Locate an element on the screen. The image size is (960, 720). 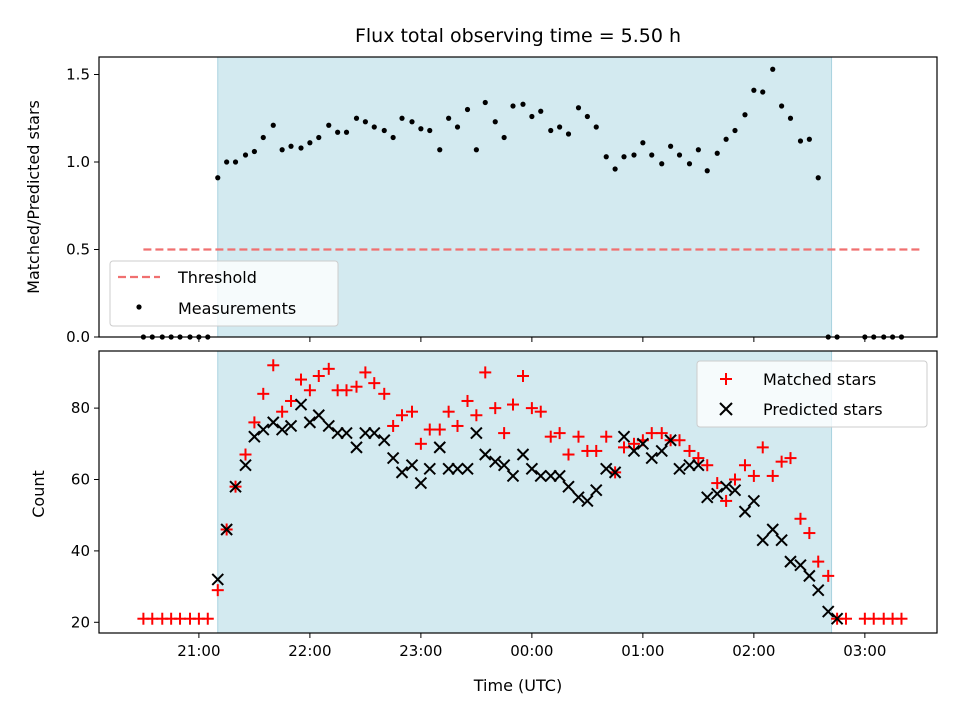
bottom-x-tick-label: 00:00 is located at coordinates (531, 651).